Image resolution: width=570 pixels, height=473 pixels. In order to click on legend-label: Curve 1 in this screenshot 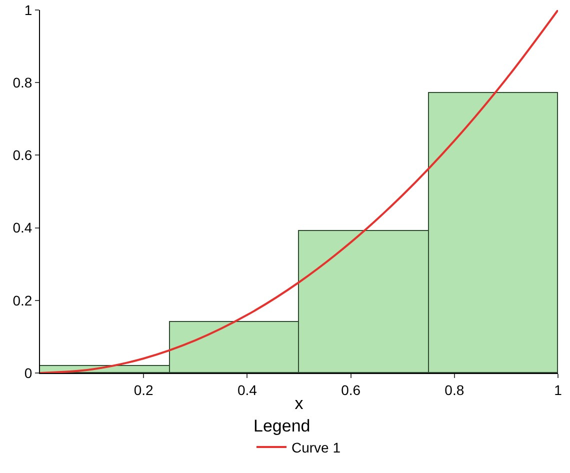, I will do `click(316, 447)`.